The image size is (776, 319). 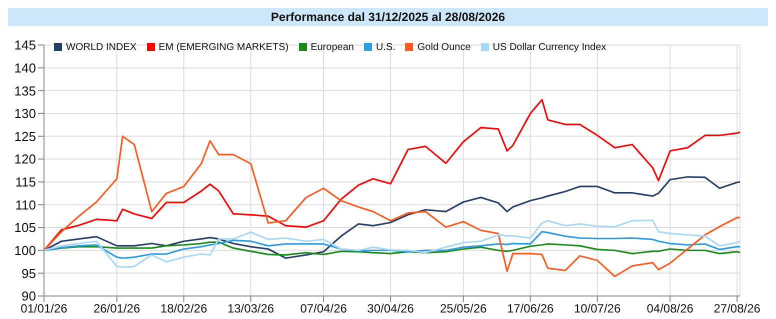 What do you see at coordinates (597, 309) in the screenshot?
I see `x-tick-label: 10/07/26` at bounding box center [597, 309].